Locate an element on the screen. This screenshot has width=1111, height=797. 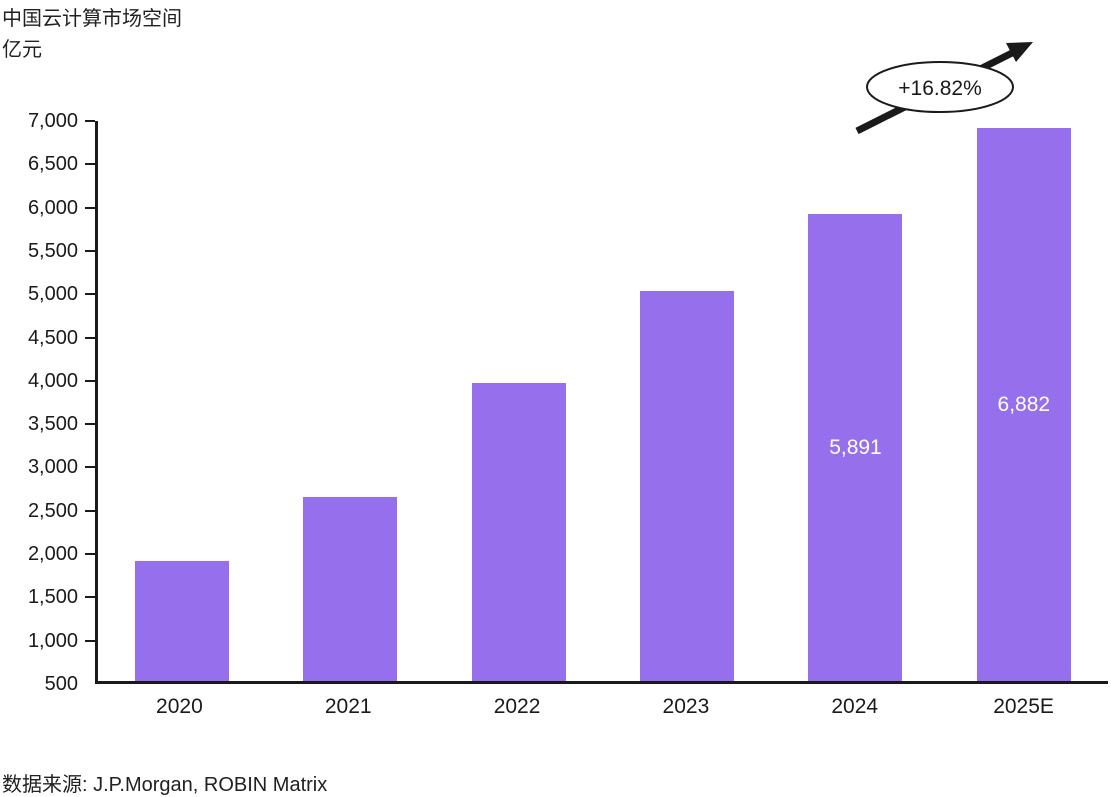
bar-2025E: 6,882 is located at coordinates (1023, 404).